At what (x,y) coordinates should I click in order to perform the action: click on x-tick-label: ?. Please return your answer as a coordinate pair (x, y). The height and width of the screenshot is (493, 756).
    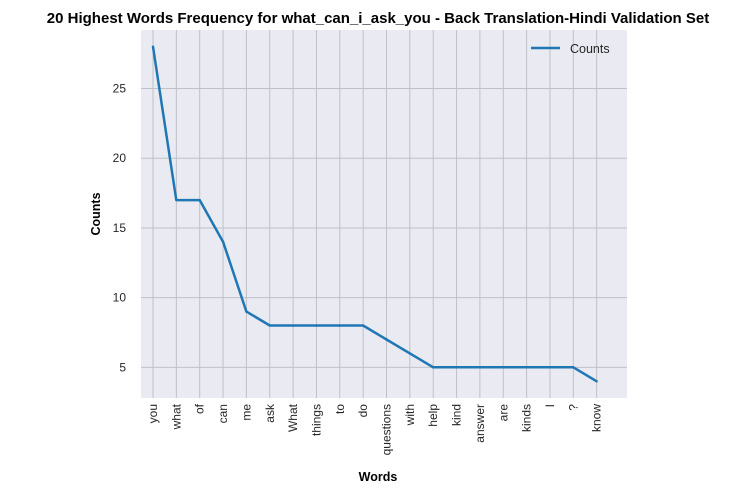
    Looking at the image, I should click on (573, 407).